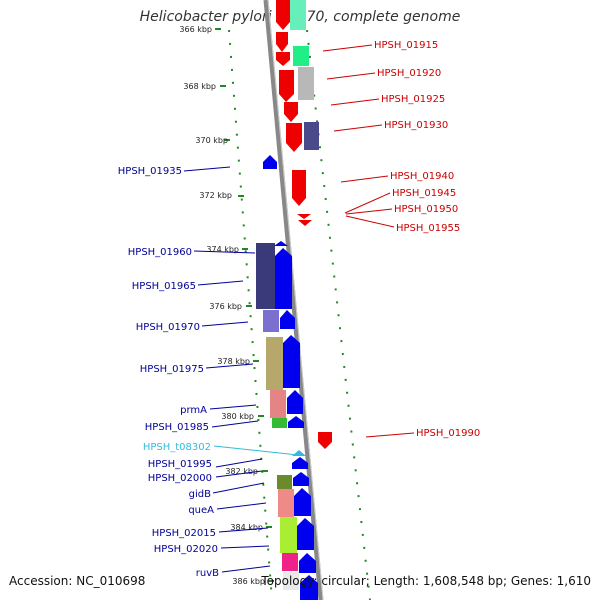 Image resolution: width=600 pixels, height=600 pixels. Describe the element at coordinates (416, 125) in the screenshot. I see `gene-label-HPSH_01930: HPSH_01930` at that location.